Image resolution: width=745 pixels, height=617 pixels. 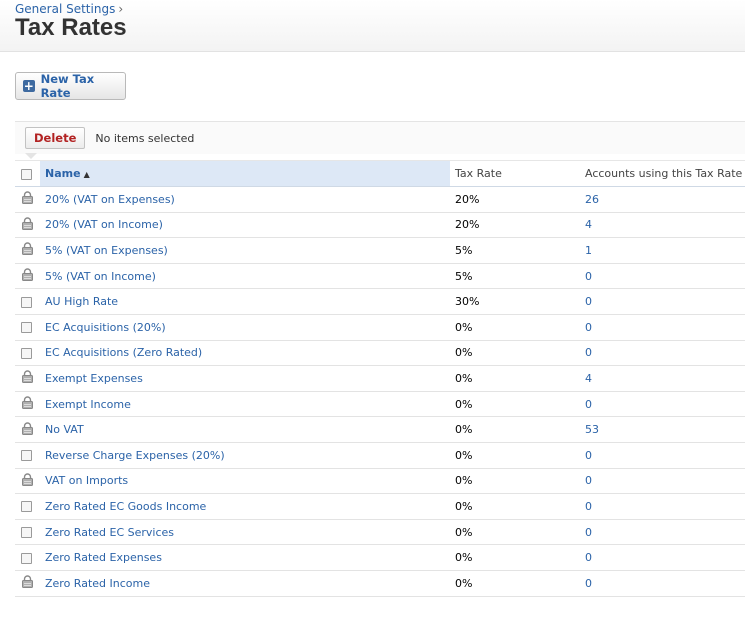 I want to click on tax-rate-name-link: Exempt Expenses, so click(x=245, y=378).